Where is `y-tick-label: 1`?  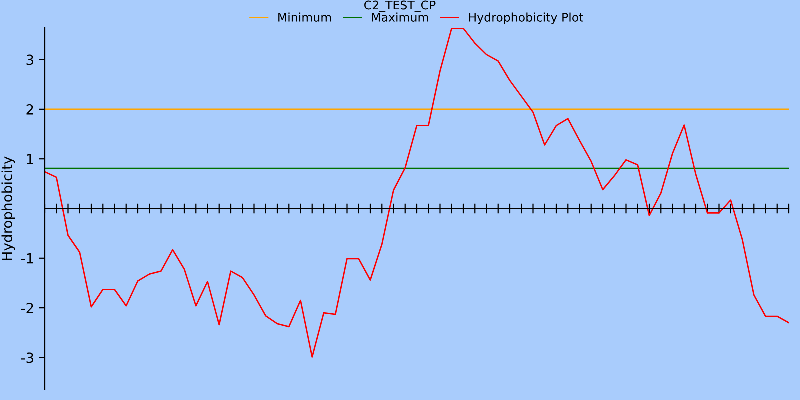 y-tick-label: 1 is located at coordinates (30, 159).